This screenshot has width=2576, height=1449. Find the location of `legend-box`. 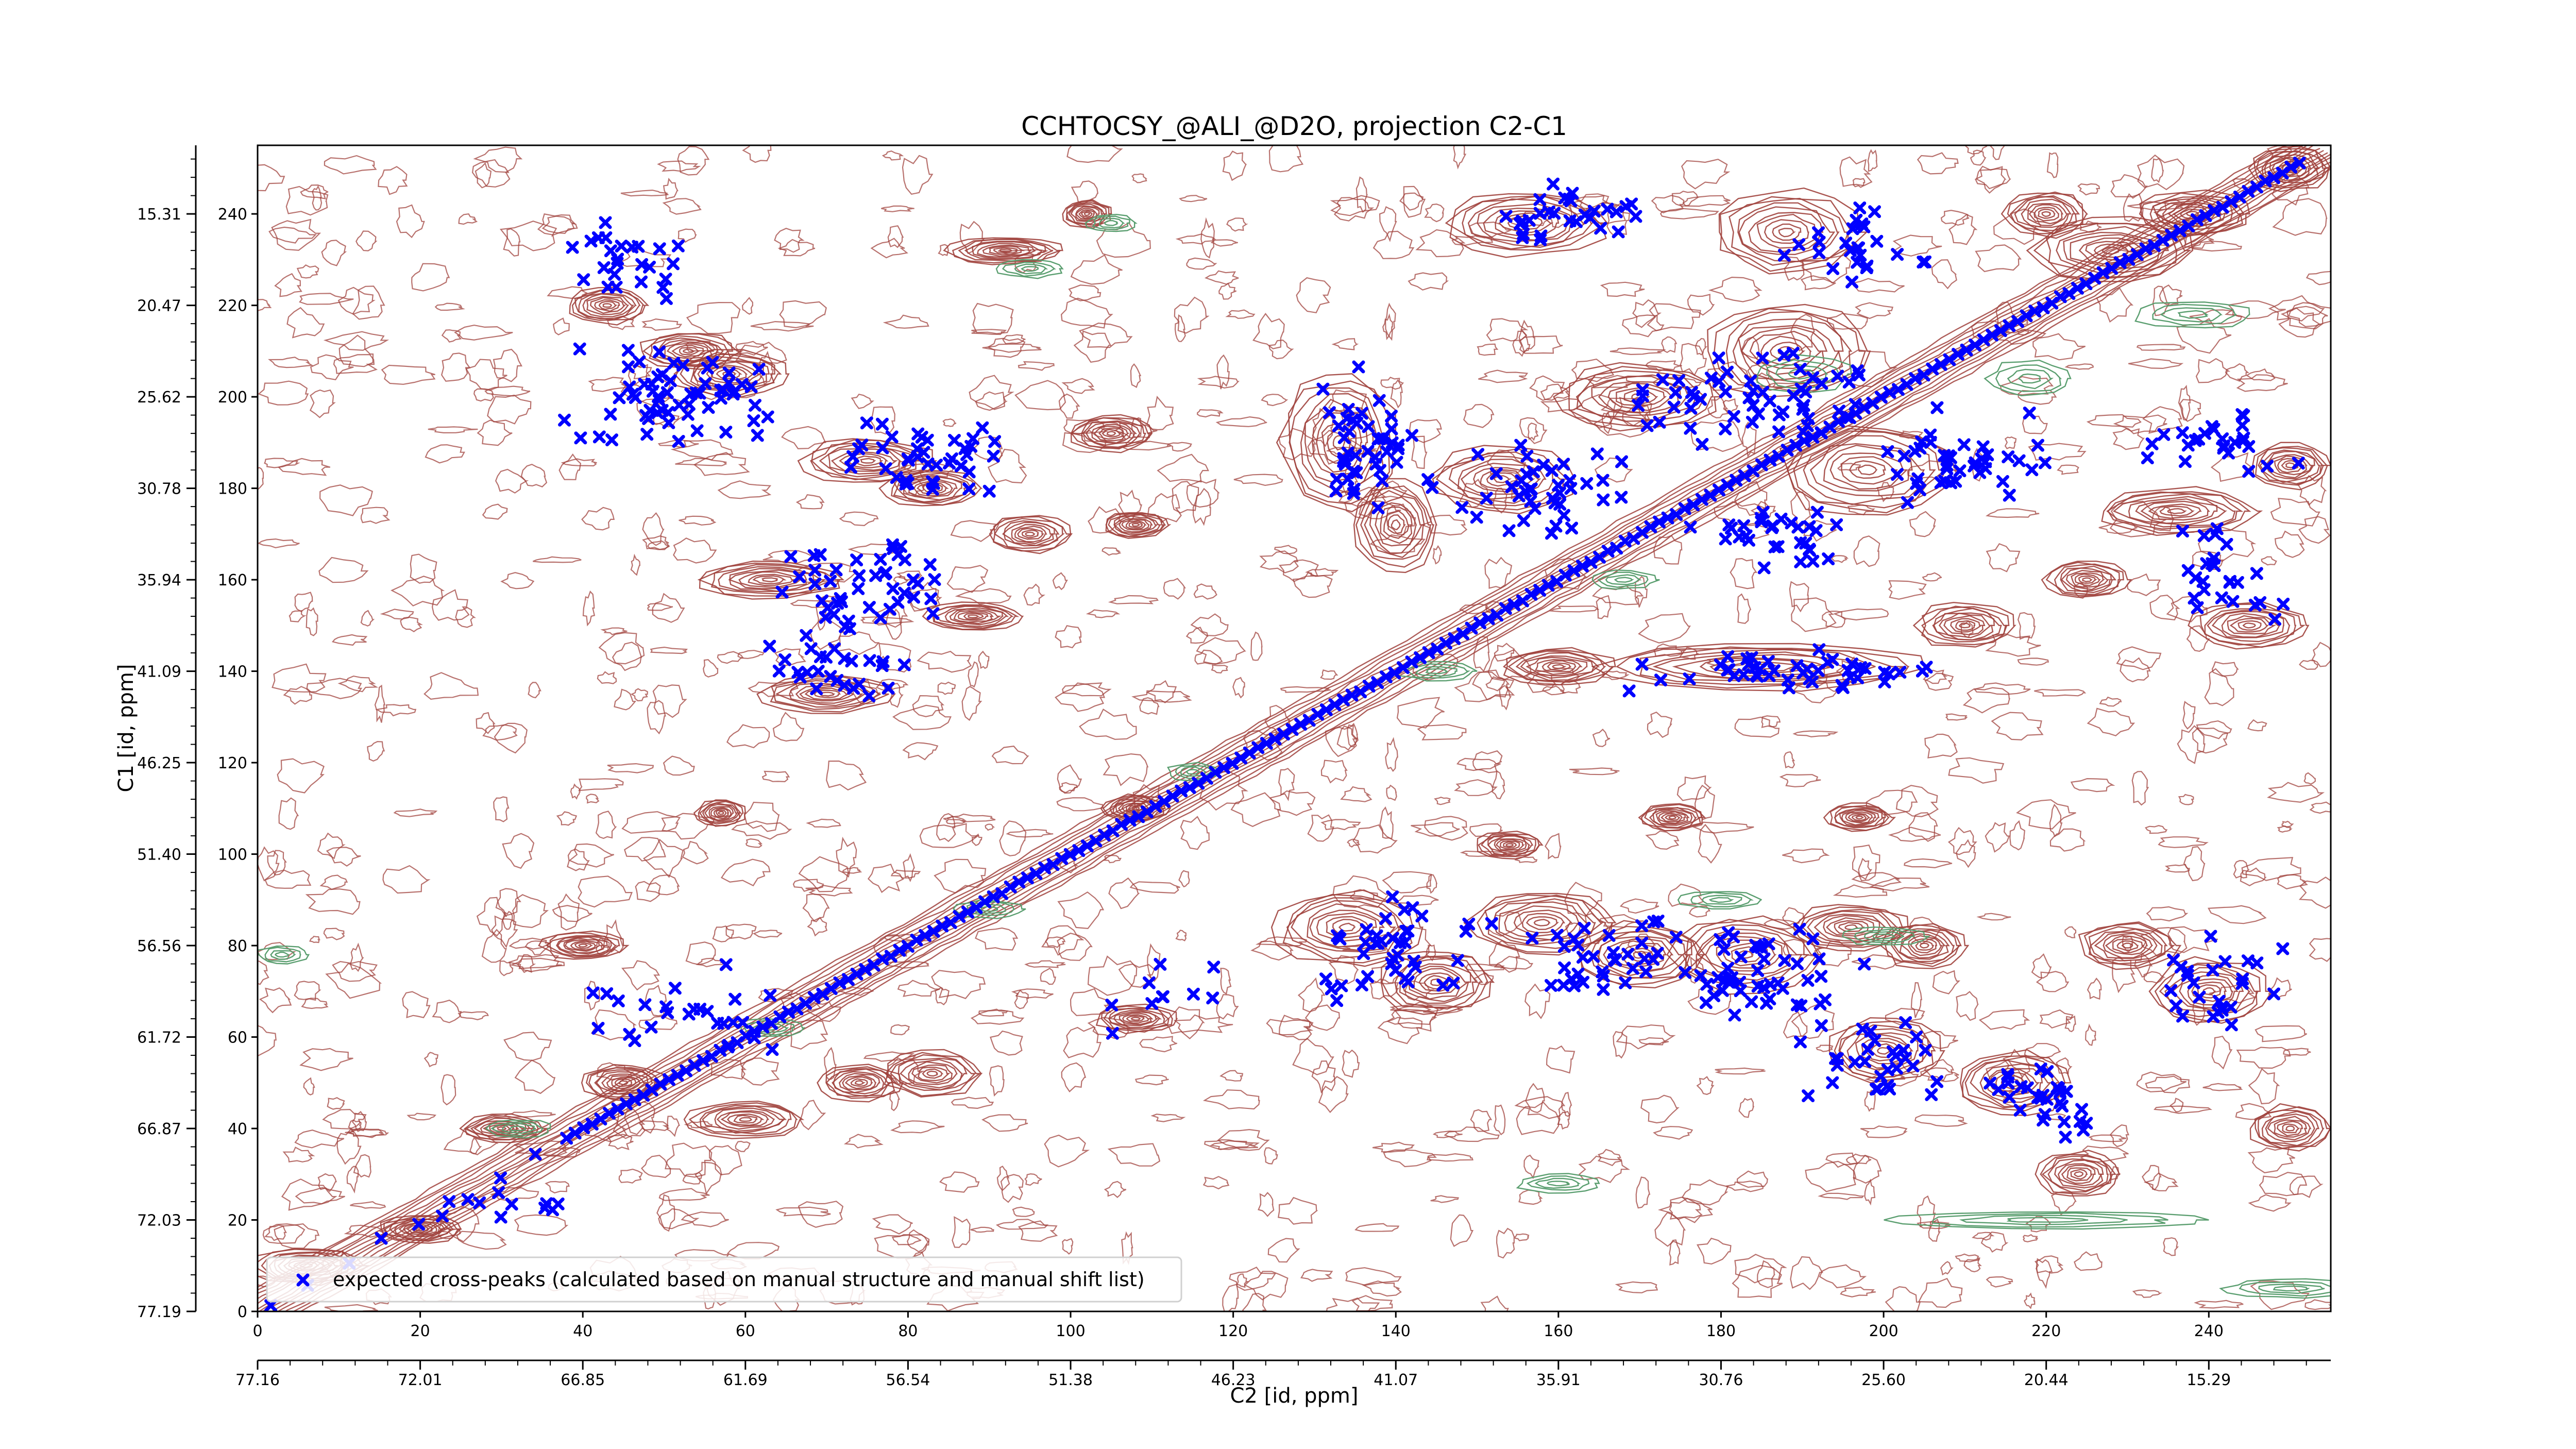

legend-box is located at coordinates (724, 1279).